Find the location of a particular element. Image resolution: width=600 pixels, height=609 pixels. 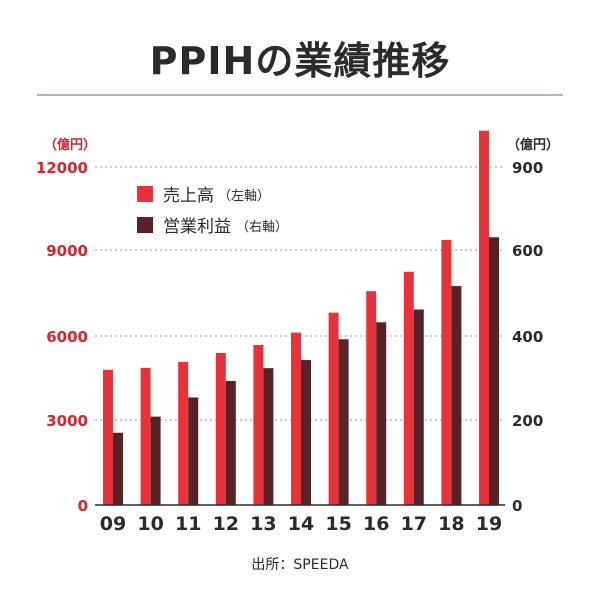

left-tick-label: 9000 is located at coordinates (67, 251).